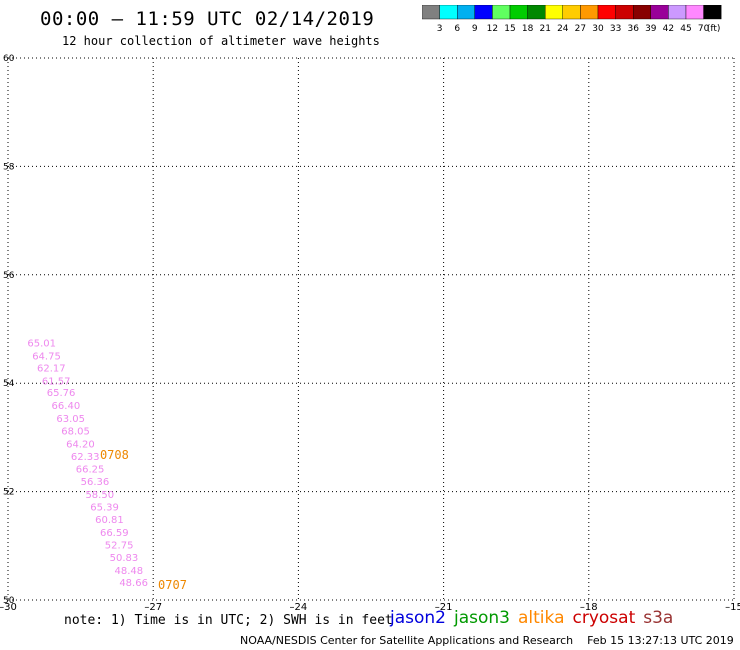 This screenshot has height=650, width=740. What do you see at coordinates (541, 618) in the screenshot?
I see `legend-altika: altika` at bounding box center [541, 618].